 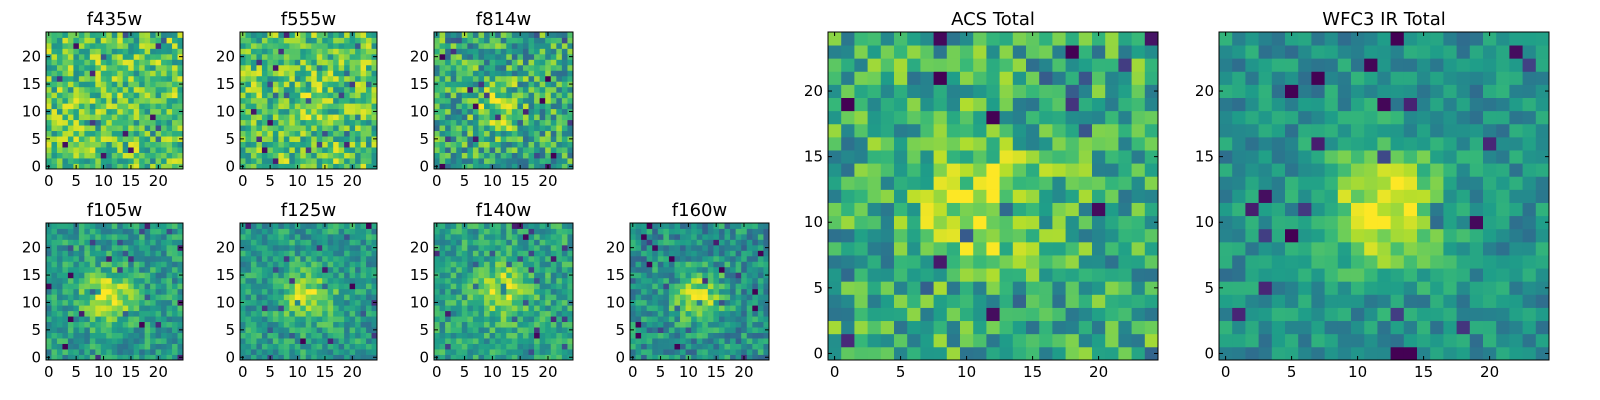 I want to click on y-tick-label: 5, so click(x=230, y=139).